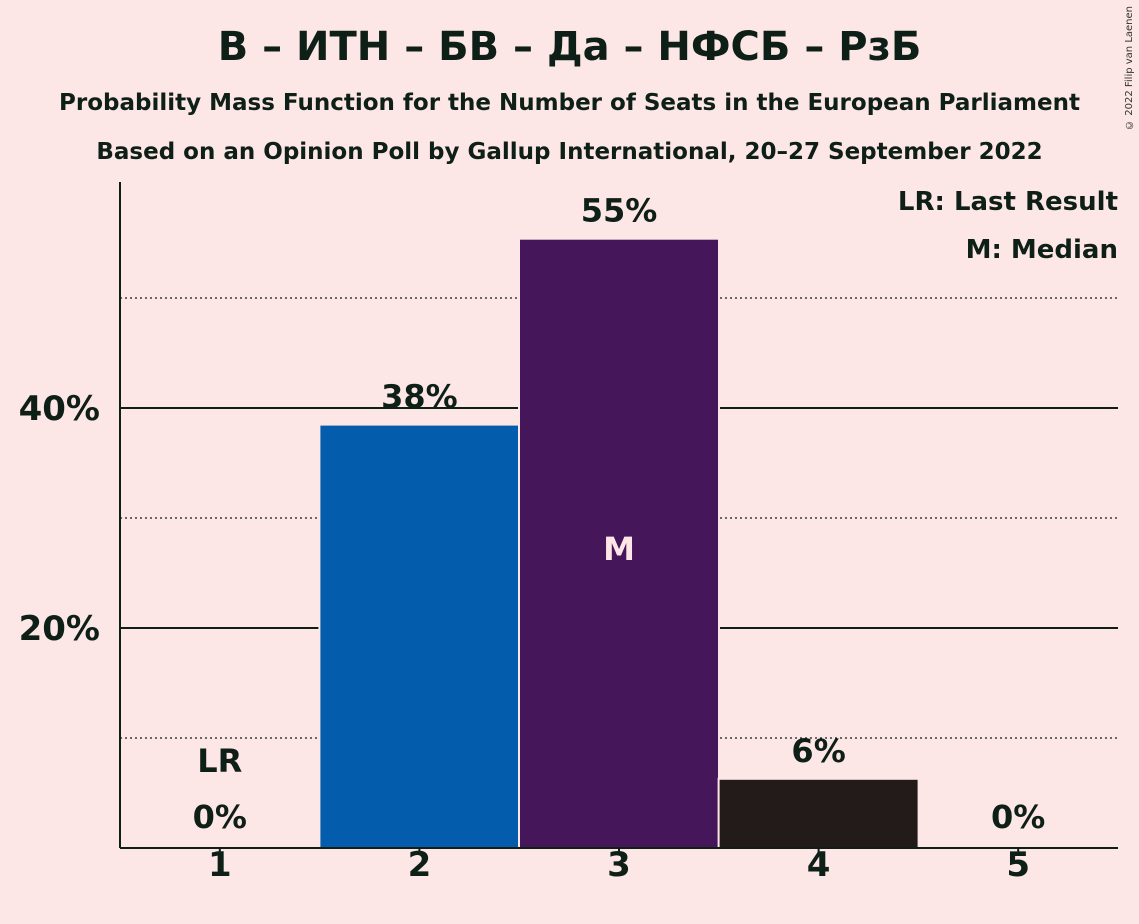  What do you see at coordinates (420, 865) in the screenshot?
I see `x-tick-label: 2` at bounding box center [420, 865].